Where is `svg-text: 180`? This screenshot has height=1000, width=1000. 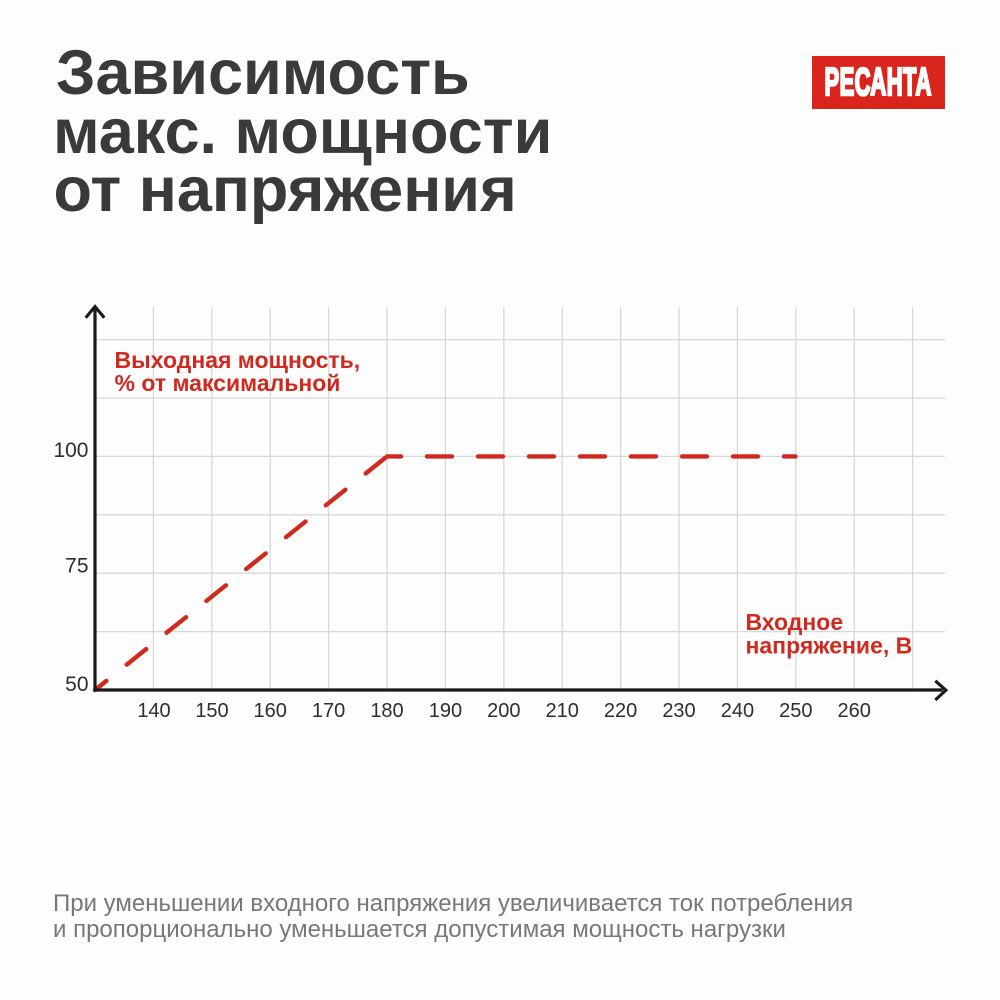 svg-text: 180 is located at coordinates (386, 711).